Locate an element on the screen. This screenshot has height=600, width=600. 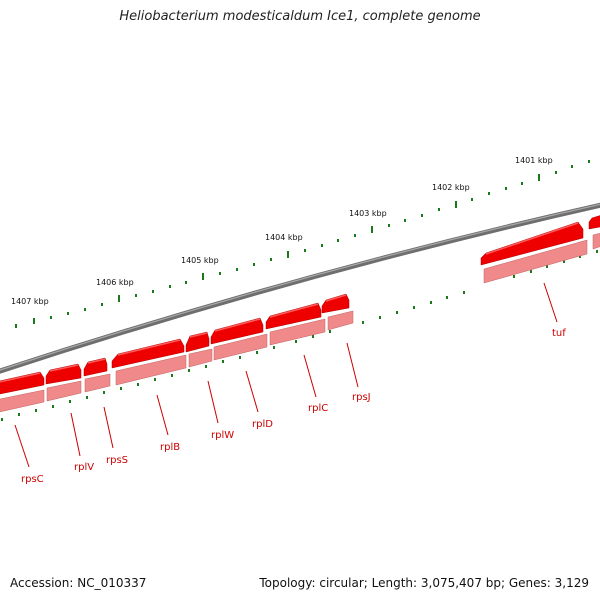
cds-bar-next is located at coordinates (596, 241).